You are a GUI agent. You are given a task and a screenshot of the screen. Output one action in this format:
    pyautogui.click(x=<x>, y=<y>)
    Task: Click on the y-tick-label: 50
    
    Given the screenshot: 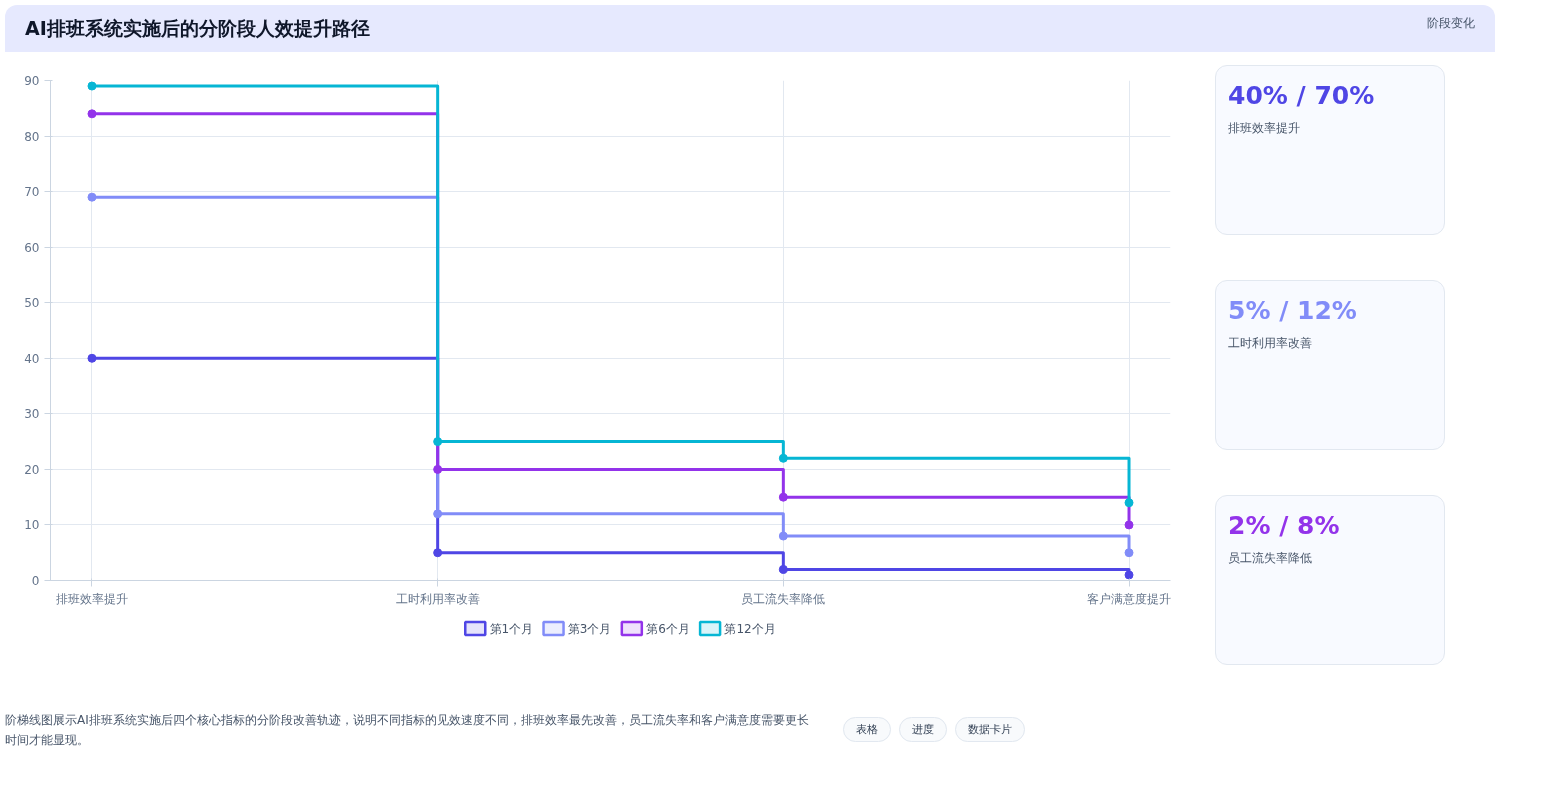 What is the action you would take?
    pyautogui.click(x=32, y=303)
    